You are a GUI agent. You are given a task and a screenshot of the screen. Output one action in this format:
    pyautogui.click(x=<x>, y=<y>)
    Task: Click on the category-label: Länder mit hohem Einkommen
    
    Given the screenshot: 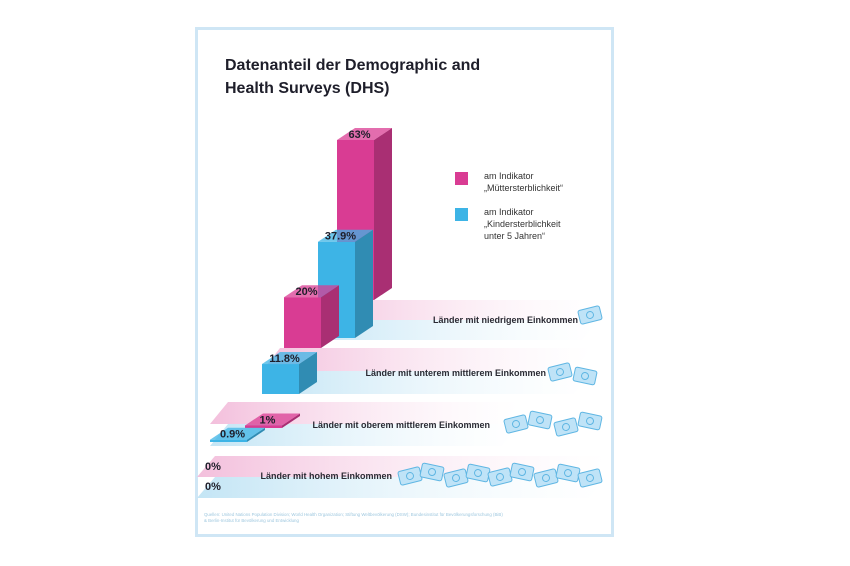 What is the action you would take?
    pyautogui.click(x=326, y=476)
    